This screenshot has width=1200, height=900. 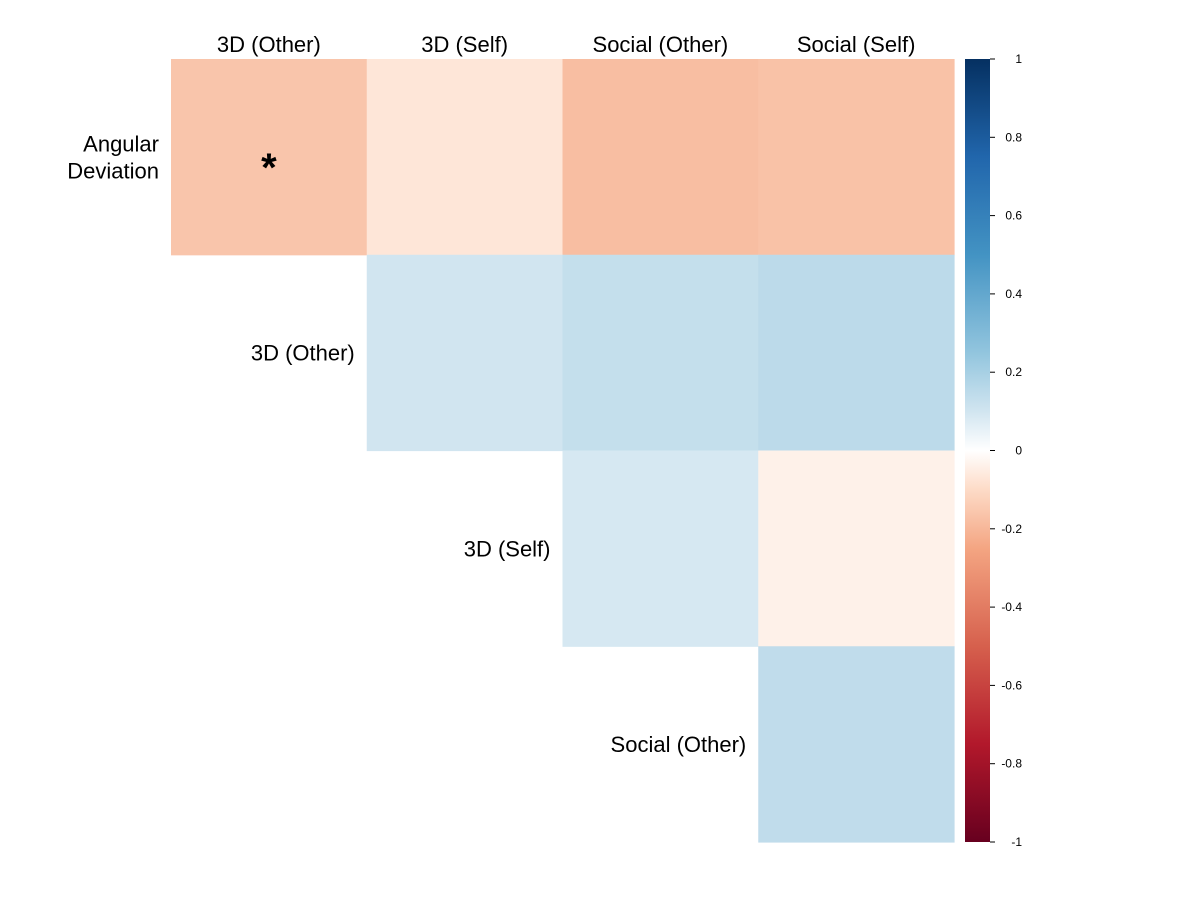 I want to click on color-bar-tick-label: 1, so click(x=1018, y=59).